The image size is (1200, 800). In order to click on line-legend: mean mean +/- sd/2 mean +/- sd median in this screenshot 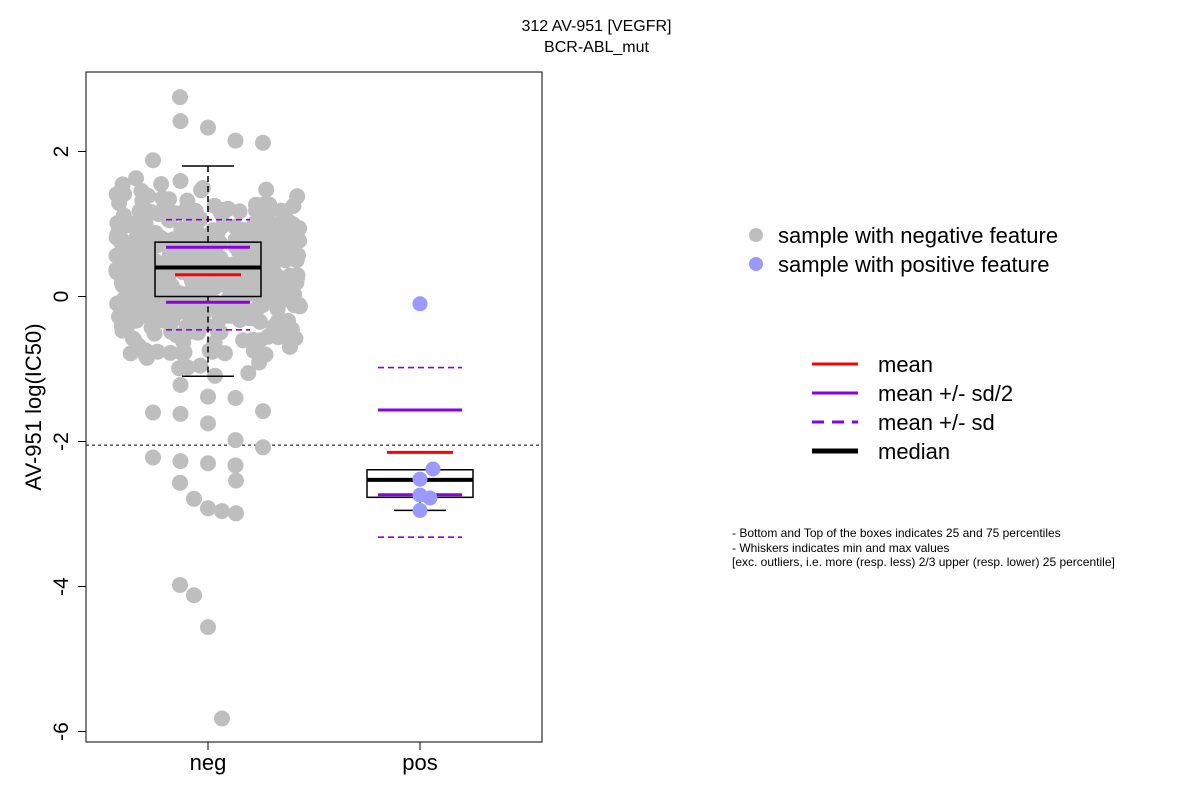, I will do `click(912, 408)`.